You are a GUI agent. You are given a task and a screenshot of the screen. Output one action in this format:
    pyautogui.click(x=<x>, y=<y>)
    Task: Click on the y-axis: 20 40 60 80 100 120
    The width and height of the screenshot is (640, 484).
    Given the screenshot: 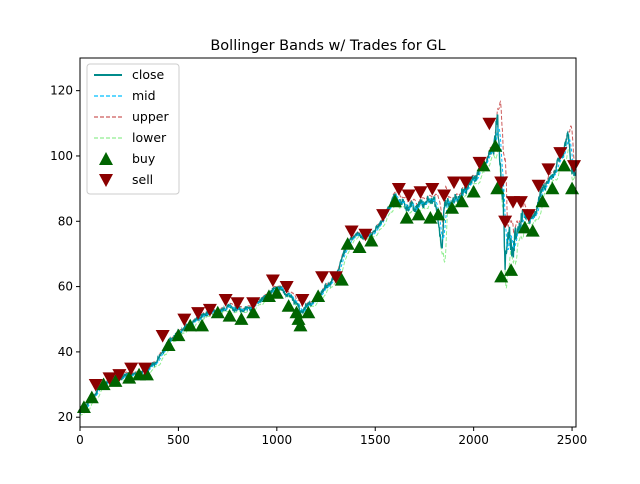 What is the action you would take?
    pyautogui.click(x=65, y=254)
    